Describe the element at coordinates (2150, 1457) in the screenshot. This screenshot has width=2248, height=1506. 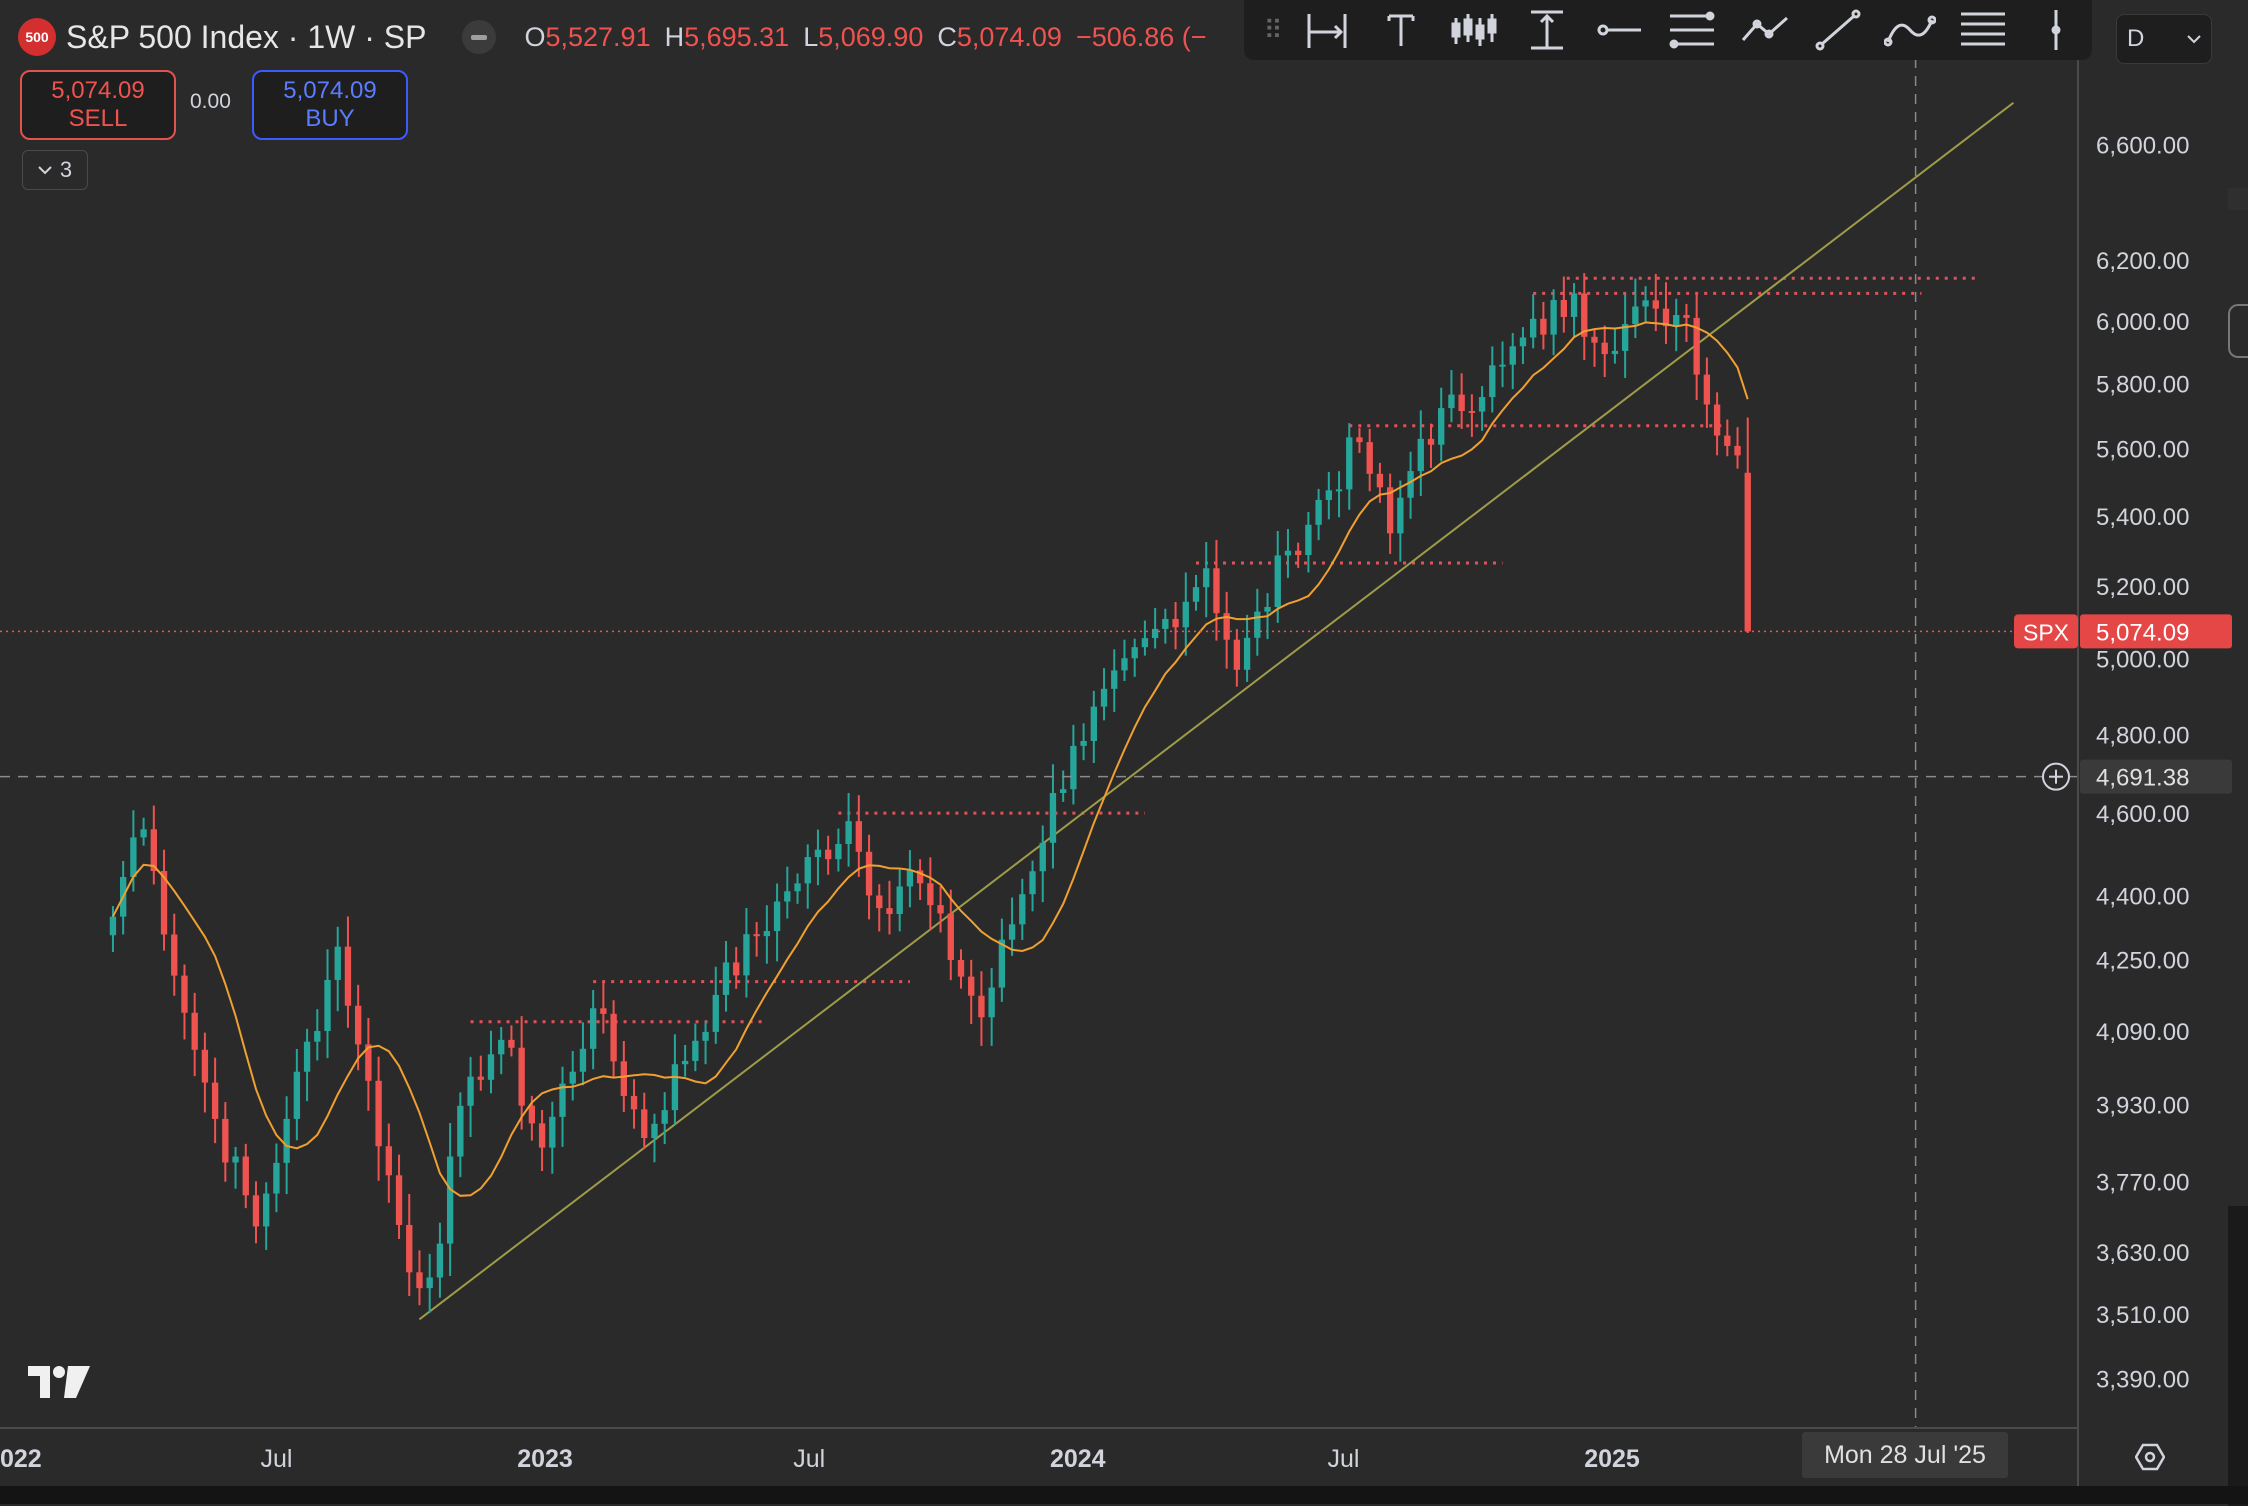
I see `chart-settings-button` at that location.